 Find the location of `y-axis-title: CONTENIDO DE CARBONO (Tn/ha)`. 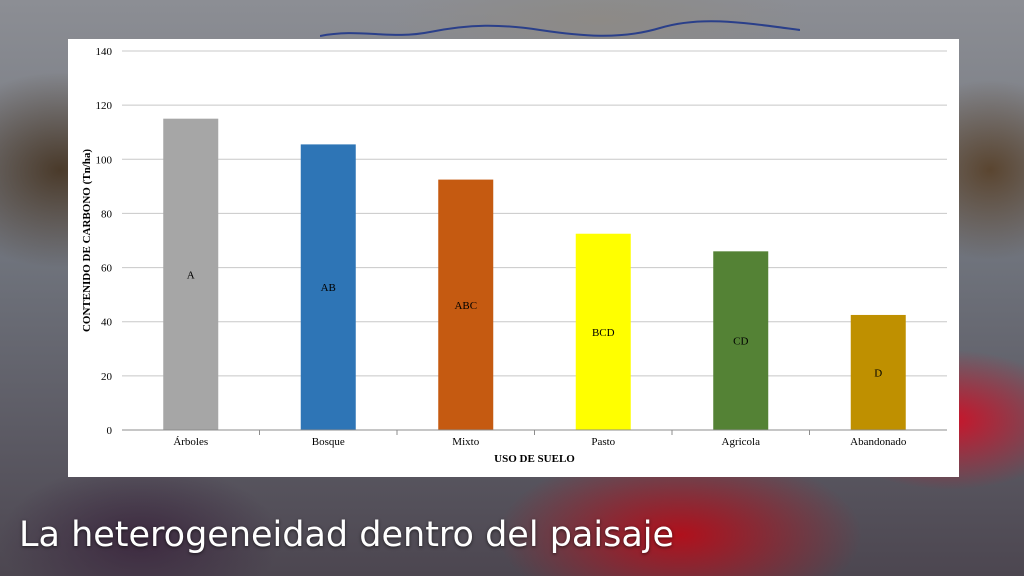

y-axis-title: CONTENIDO DE CARBONO (Tn/ha) is located at coordinates (87, 240).